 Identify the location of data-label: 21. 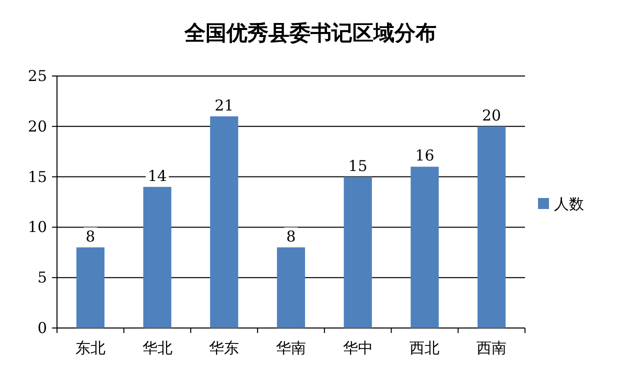
(224, 105).